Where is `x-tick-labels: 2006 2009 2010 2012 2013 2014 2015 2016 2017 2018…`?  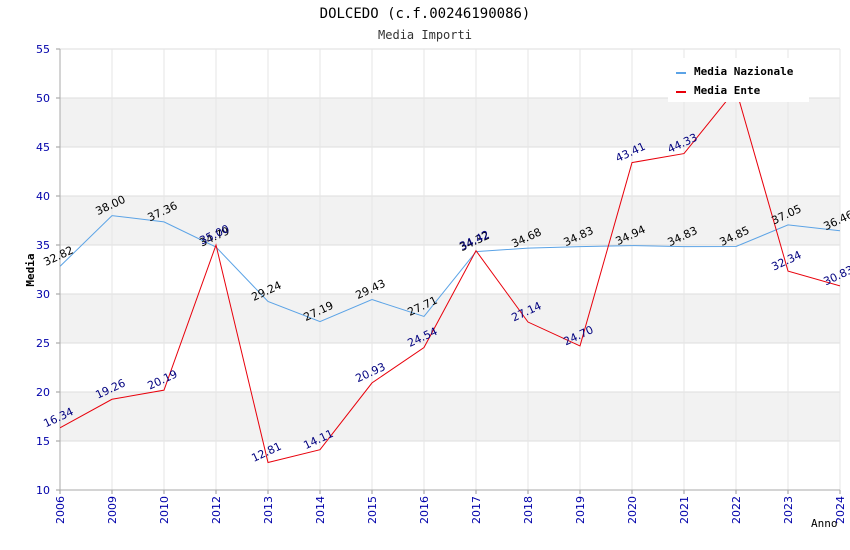 x-tick-labels: 2006 2009 2010 2012 2013 2014 2015 2016 2017 2018… is located at coordinates (450, 510).